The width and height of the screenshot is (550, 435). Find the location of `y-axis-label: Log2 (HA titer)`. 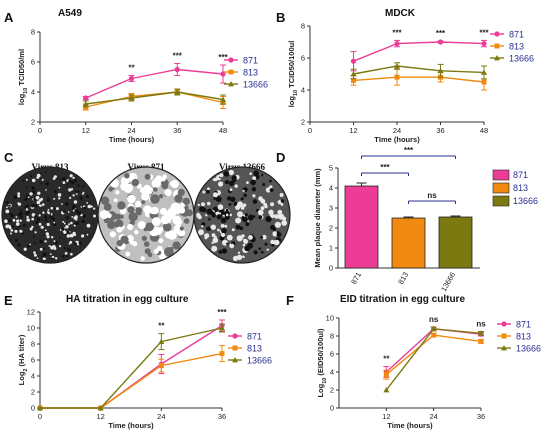

y-axis-label: Log2 (HA titer) is located at coordinates (23, 359).